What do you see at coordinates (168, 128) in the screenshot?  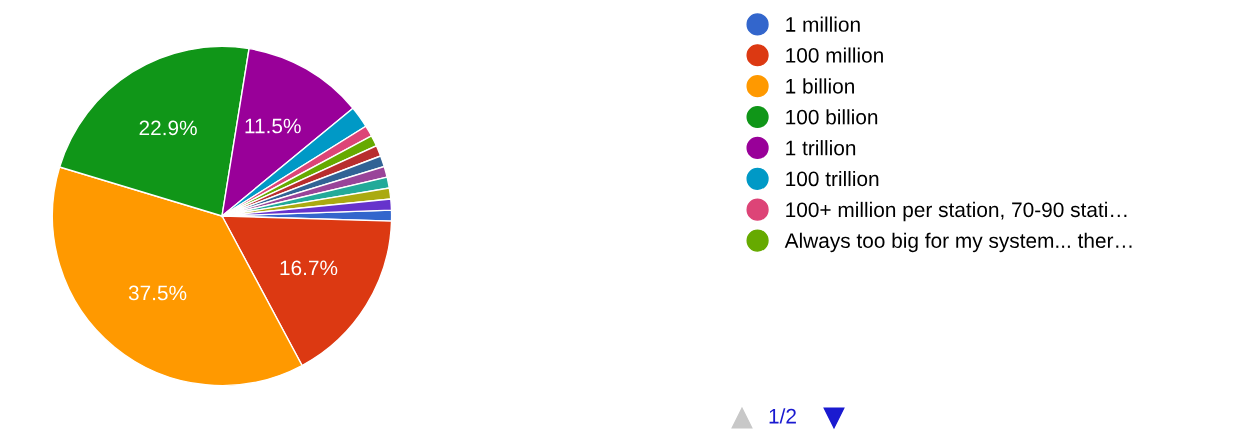 I see `data-label: 22.9%` at bounding box center [168, 128].